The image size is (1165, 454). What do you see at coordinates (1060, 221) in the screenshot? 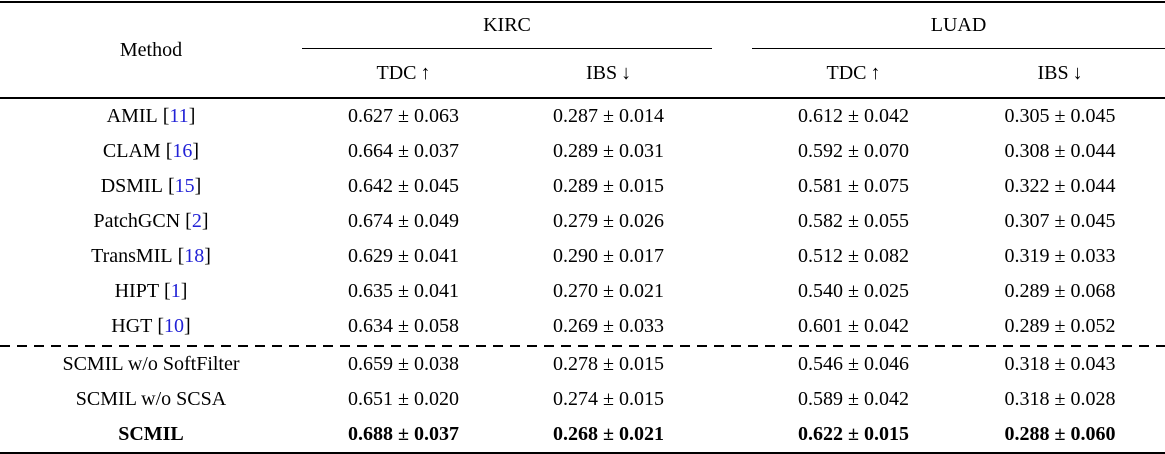
I see `cell-luad-ibs: 0.307 ± 0.045` at bounding box center [1060, 221].